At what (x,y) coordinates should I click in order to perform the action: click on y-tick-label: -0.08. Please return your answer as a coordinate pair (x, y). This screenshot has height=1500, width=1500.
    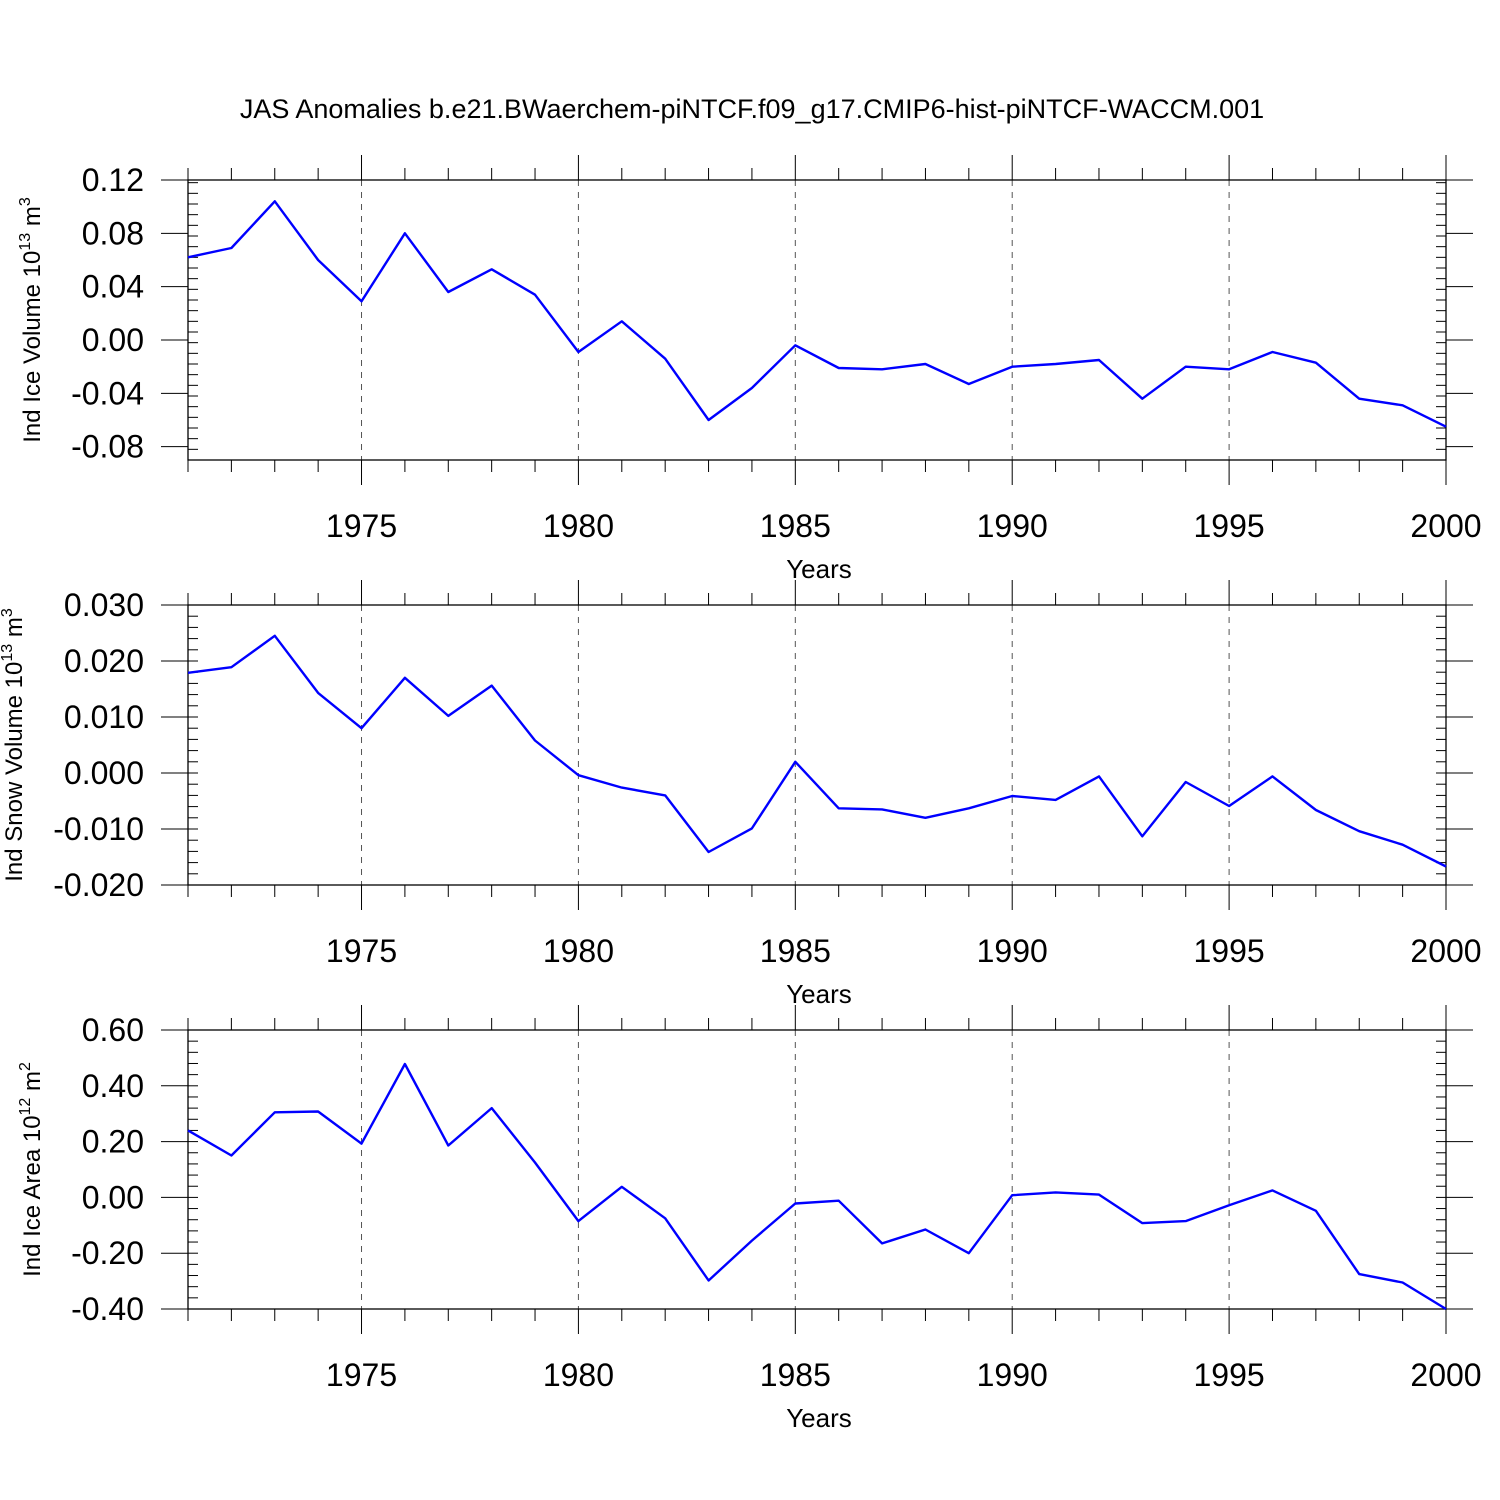
    Looking at the image, I should click on (107, 447).